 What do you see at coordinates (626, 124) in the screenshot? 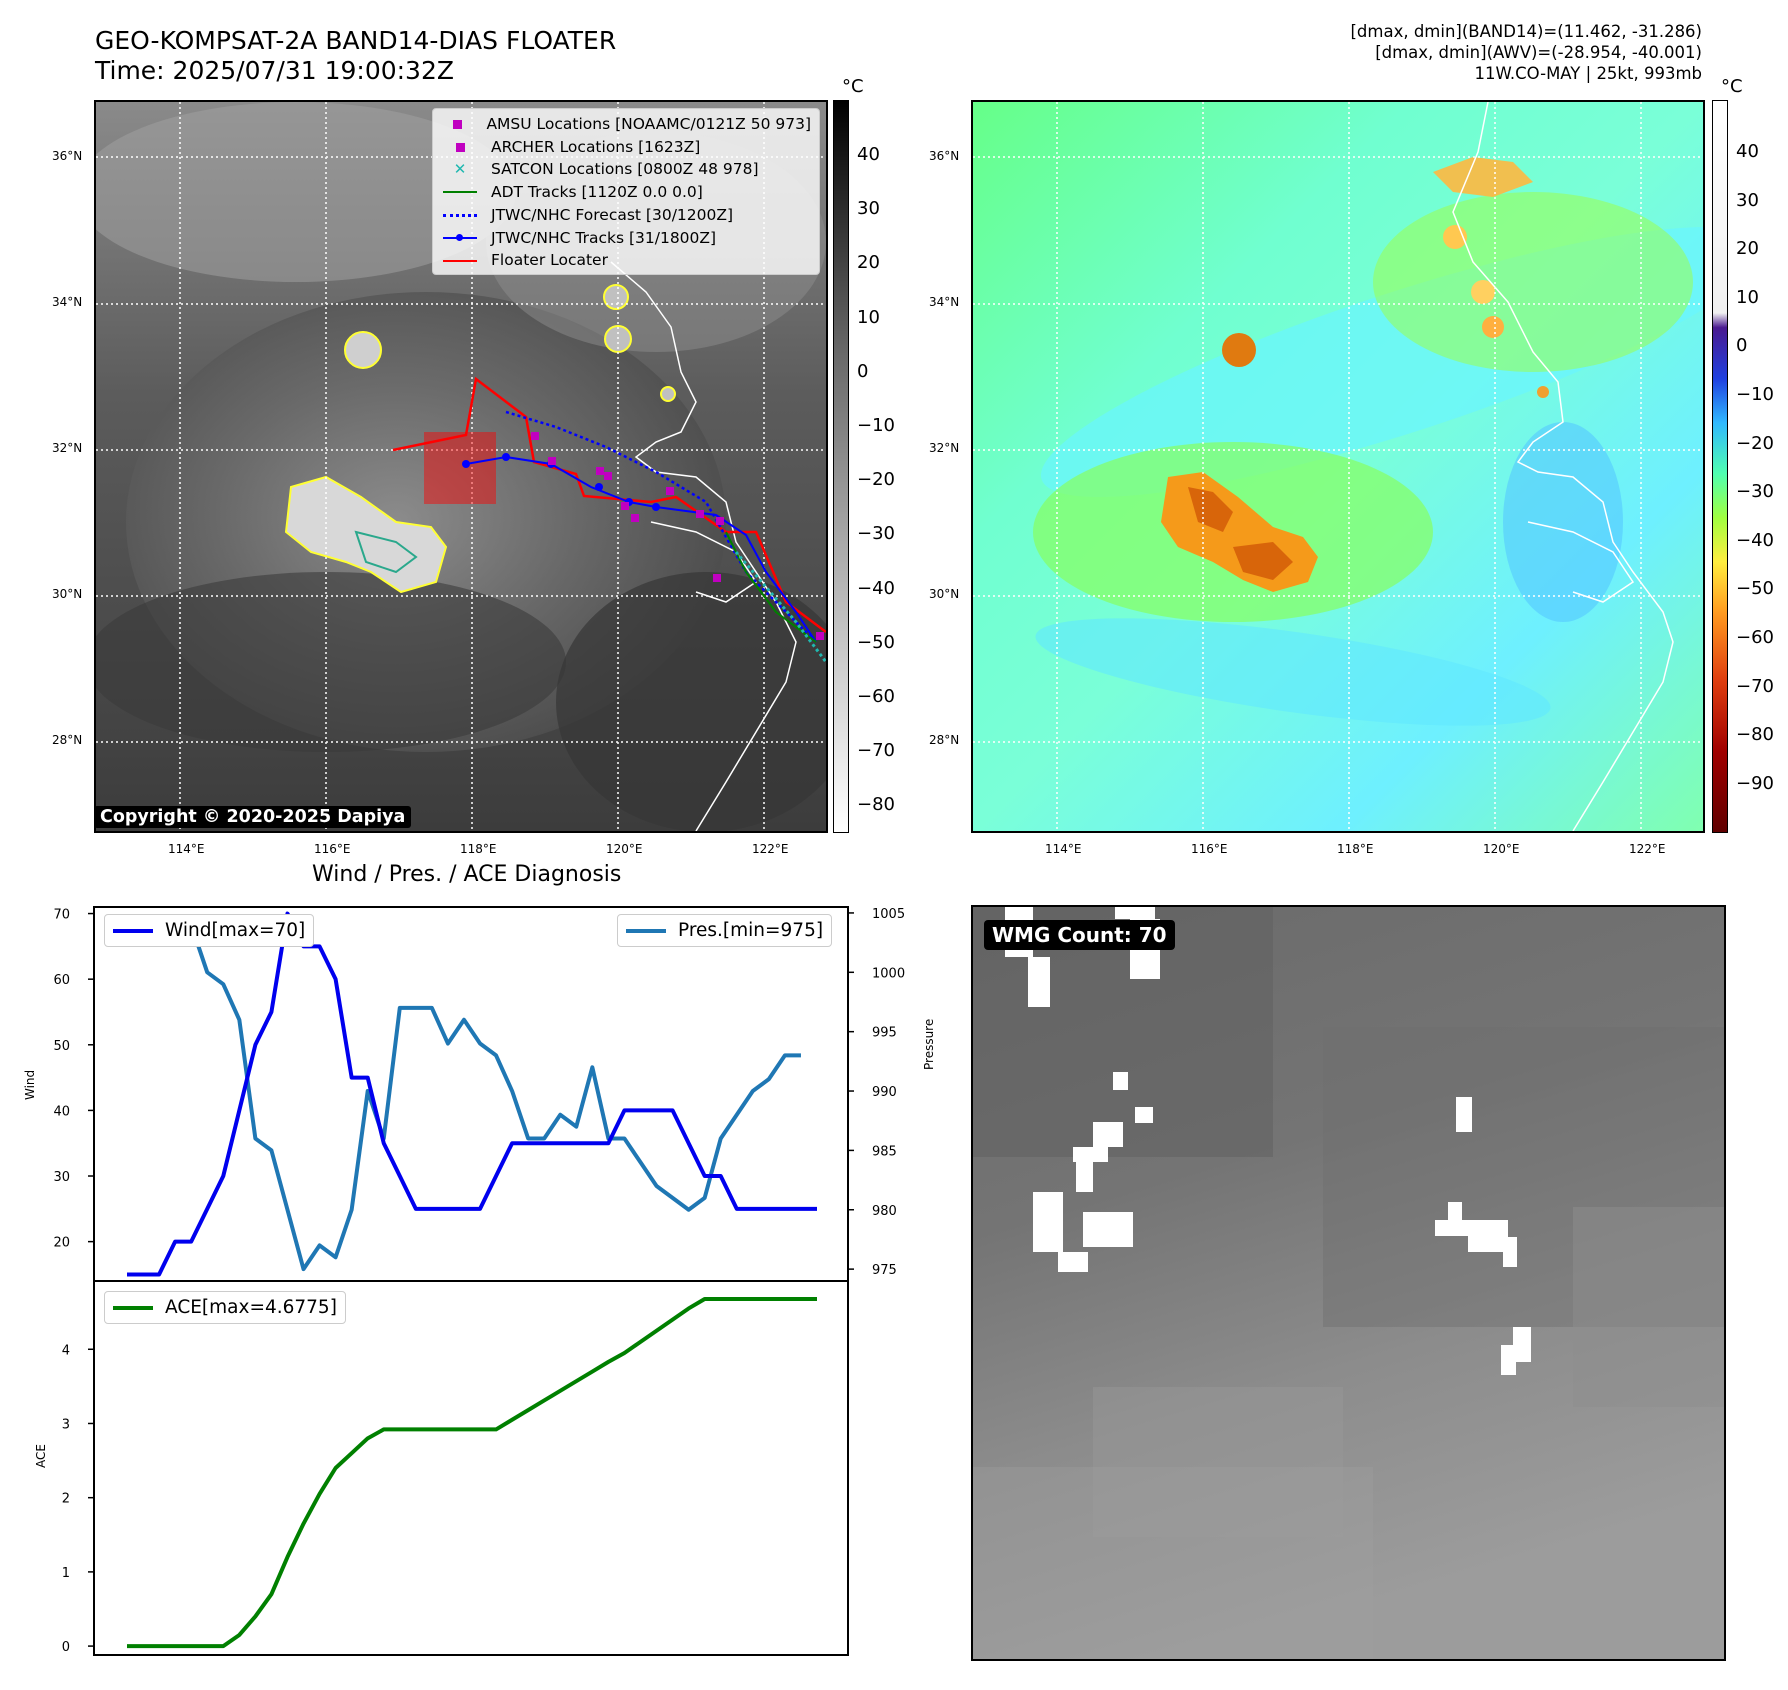
I see `legend-item-amsu: AMSU Locations [NOAAMC/0121Z 50 973]` at bounding box center [626, 124].